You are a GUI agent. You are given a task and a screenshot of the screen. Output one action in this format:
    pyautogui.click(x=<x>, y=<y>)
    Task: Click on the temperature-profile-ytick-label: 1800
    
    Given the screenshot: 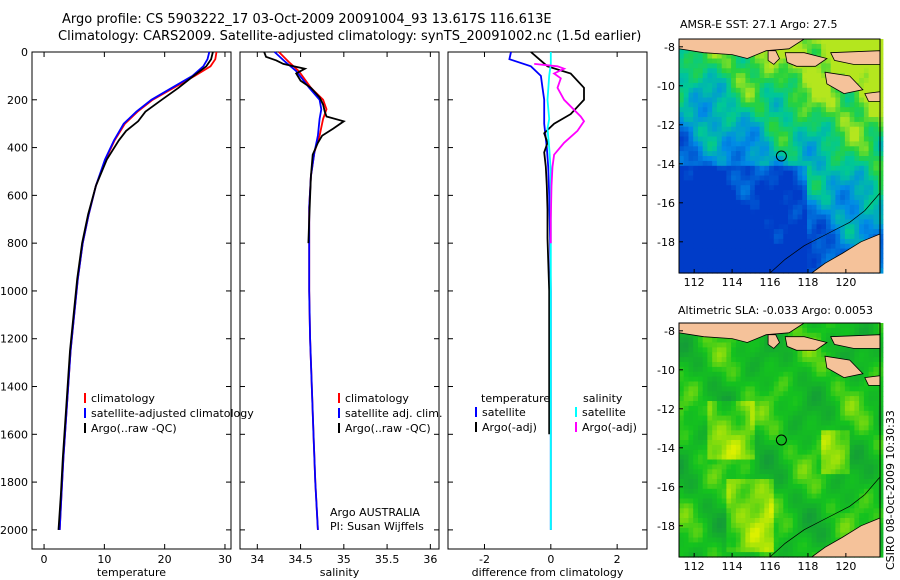 What is the action you would take?
    pyautogui.click(x=14, y=482)
    